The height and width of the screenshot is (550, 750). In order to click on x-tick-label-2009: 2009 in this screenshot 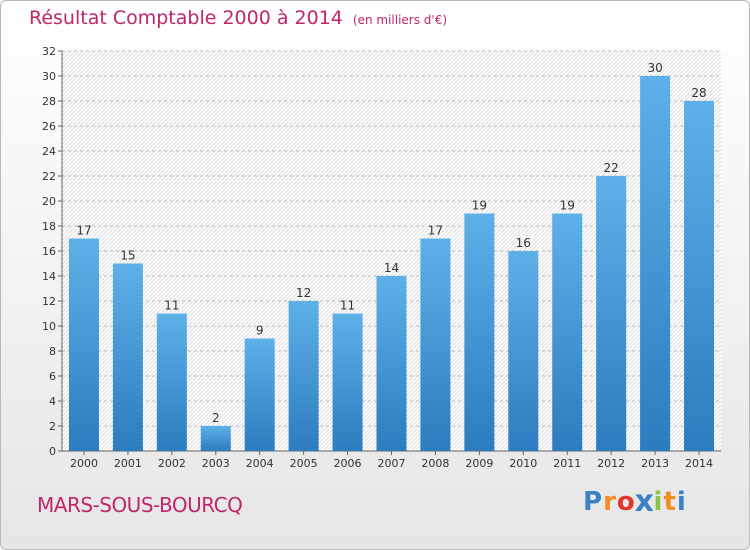, I will do `click(479, 463)`.